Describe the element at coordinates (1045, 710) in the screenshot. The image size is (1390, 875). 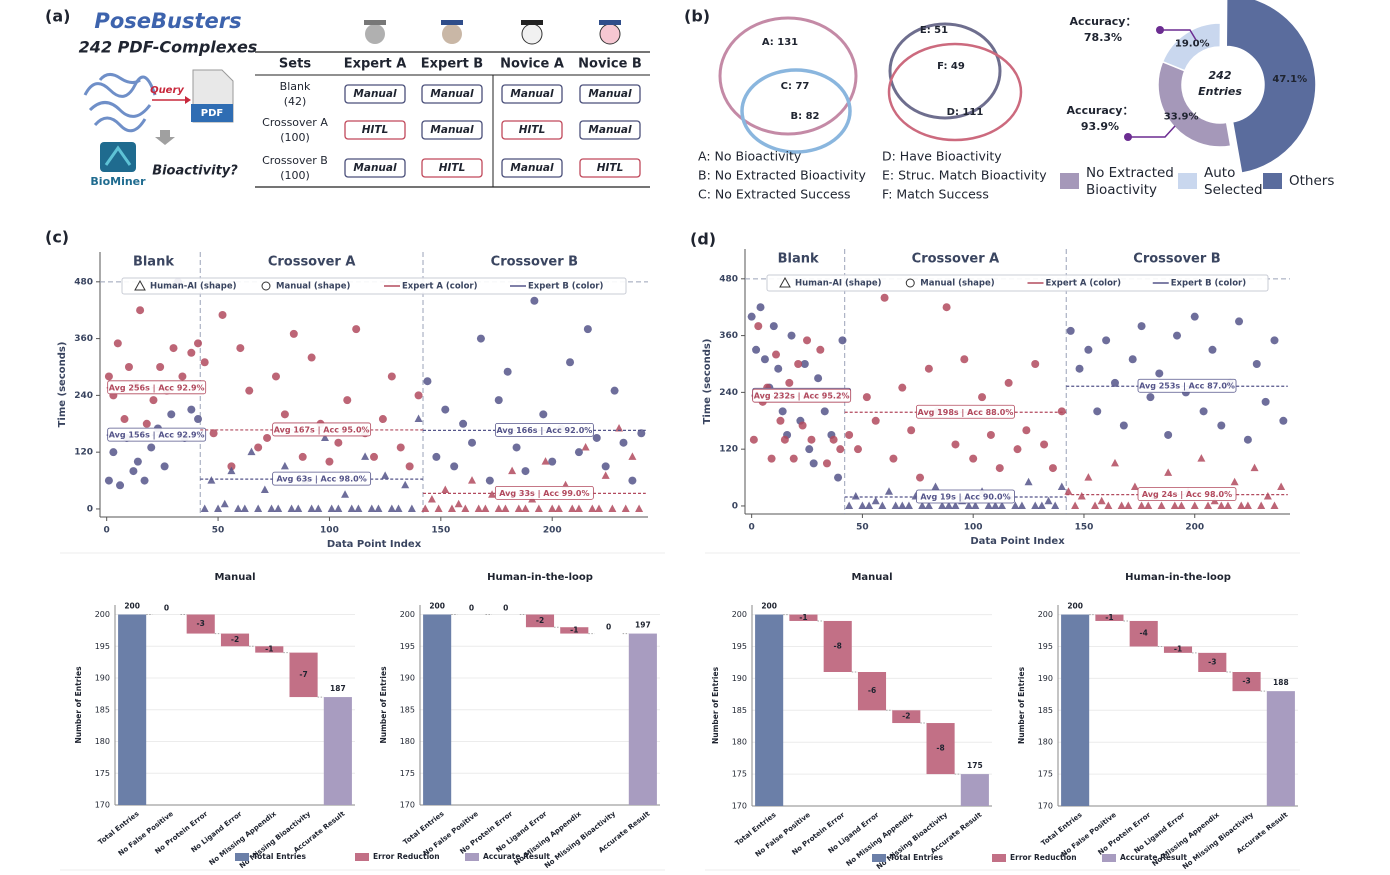
I see `y-tick-label: 185` at that location.